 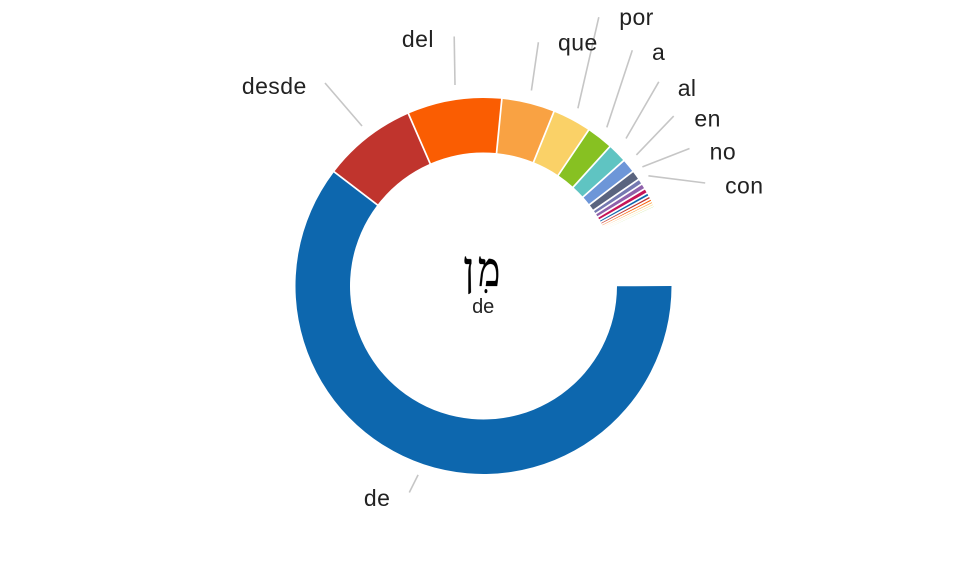 I want to click on svg-text: del, so click(x=418, y=39).